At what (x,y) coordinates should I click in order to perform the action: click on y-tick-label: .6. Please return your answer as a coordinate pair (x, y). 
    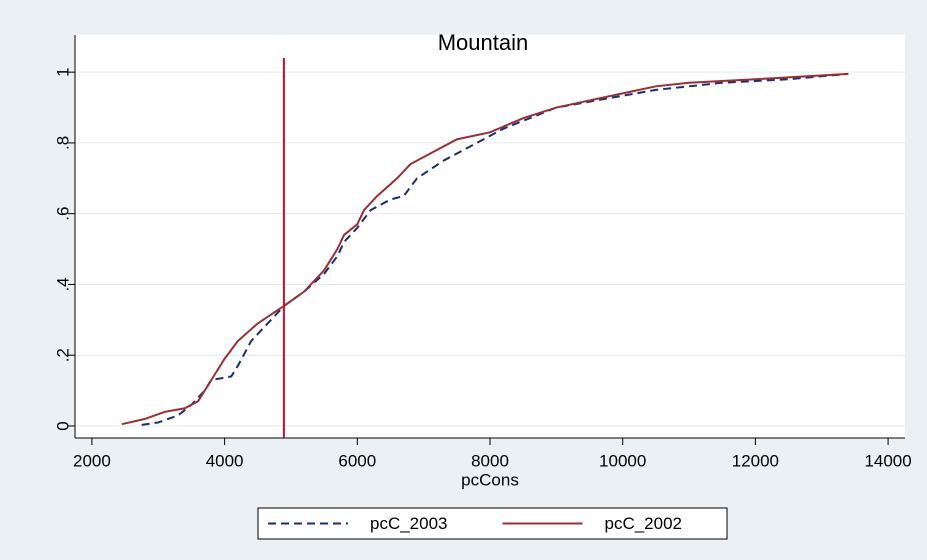
    Looking at the image, I should click on (62, 214).